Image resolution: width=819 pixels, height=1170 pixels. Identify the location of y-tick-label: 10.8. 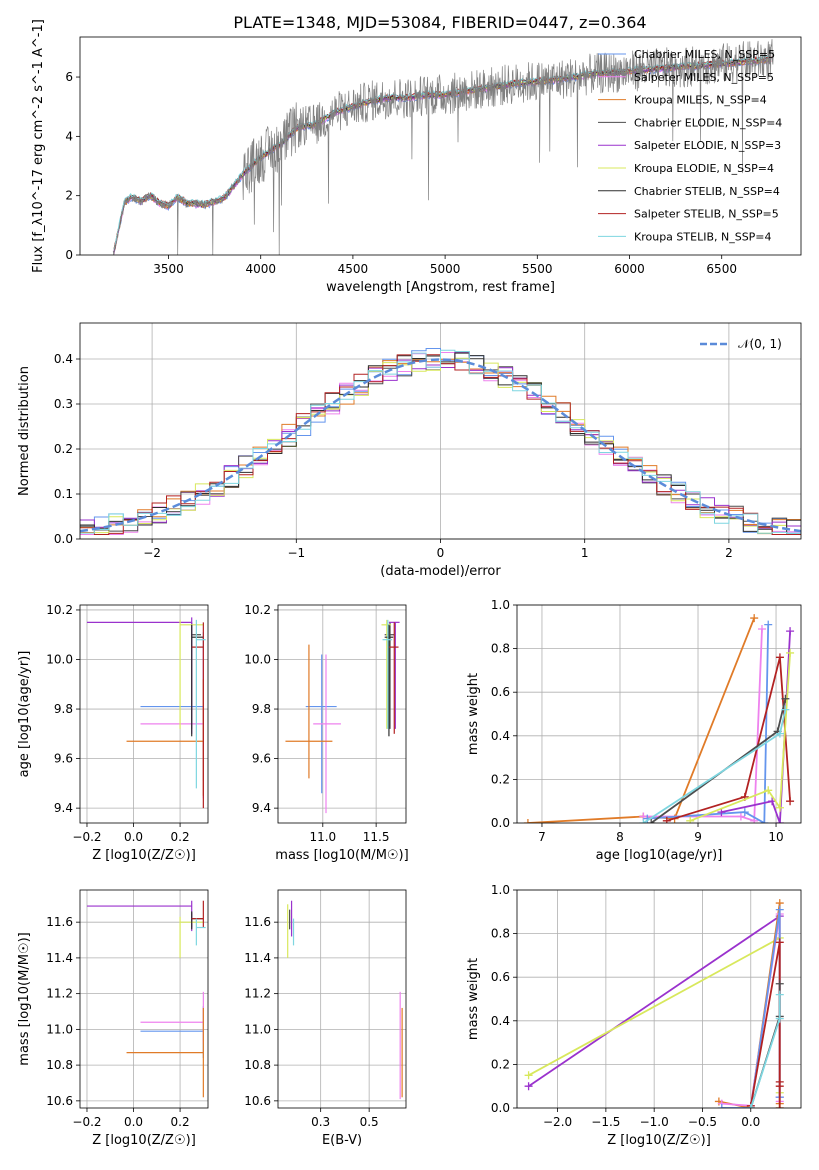
(59, 1065).